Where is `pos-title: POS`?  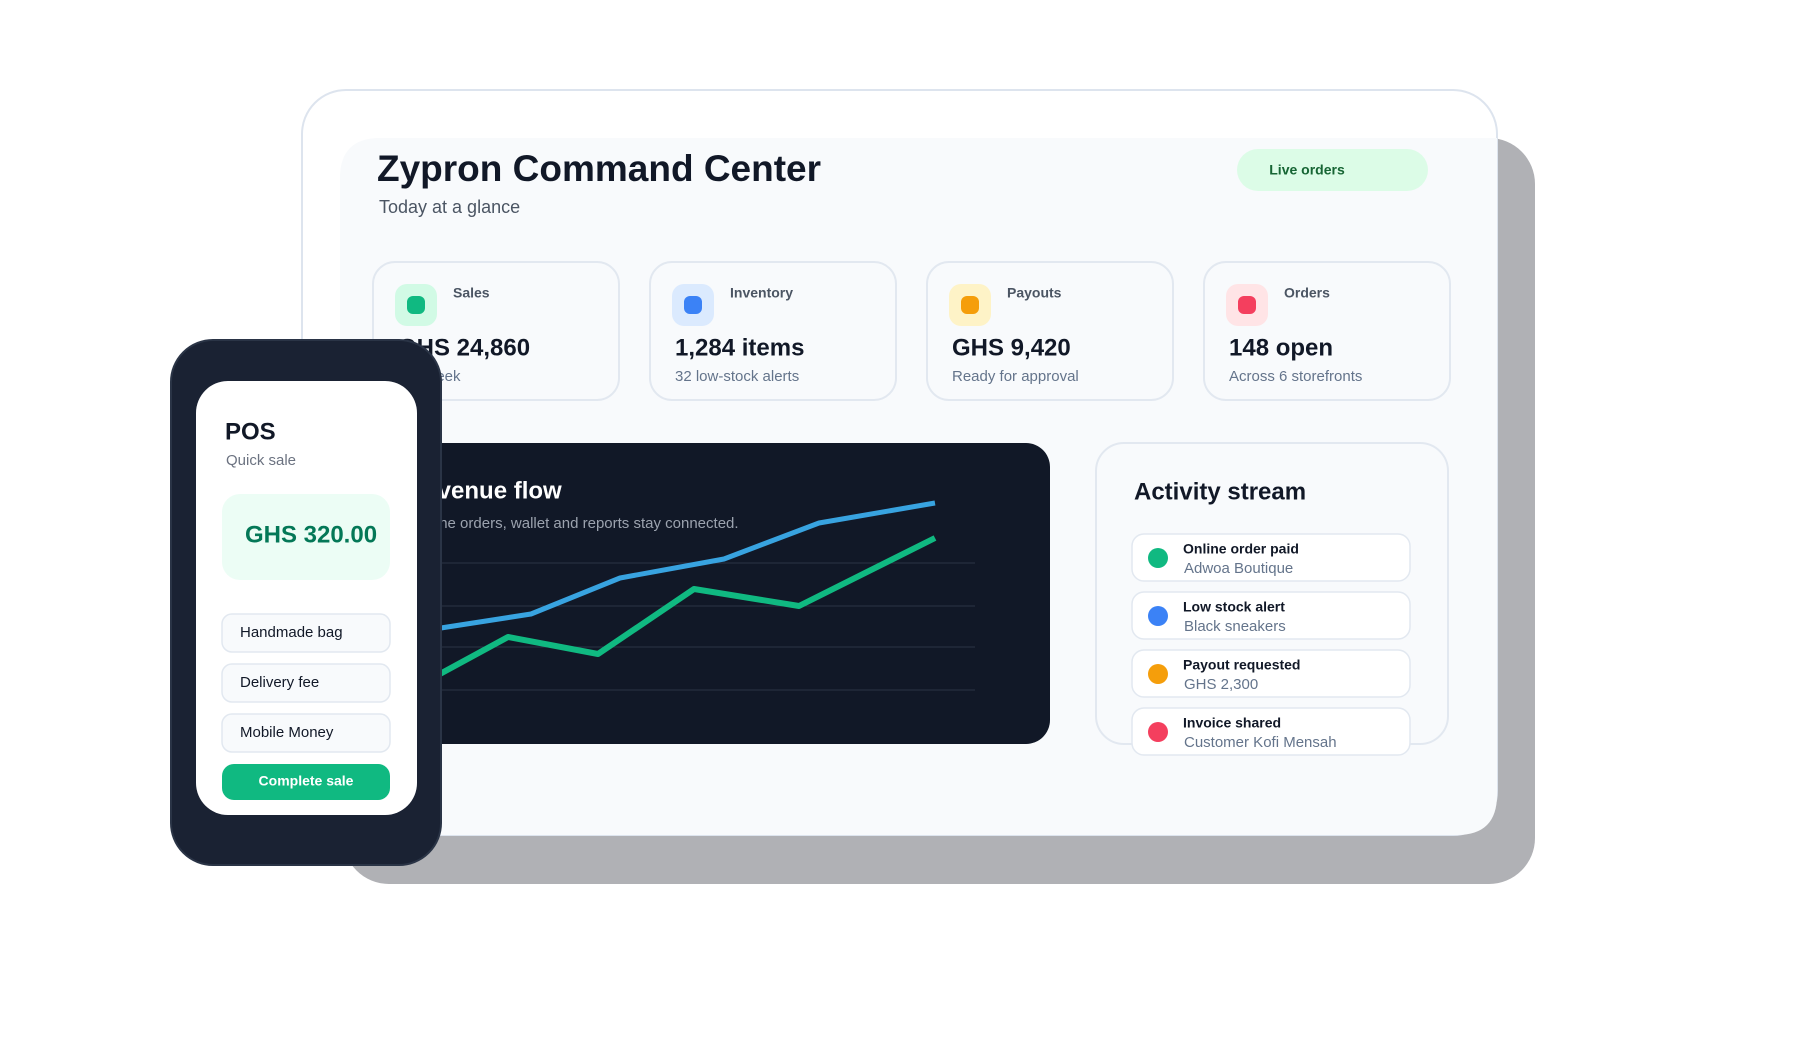 pos-title: POS is located at coordinates (250, 431).